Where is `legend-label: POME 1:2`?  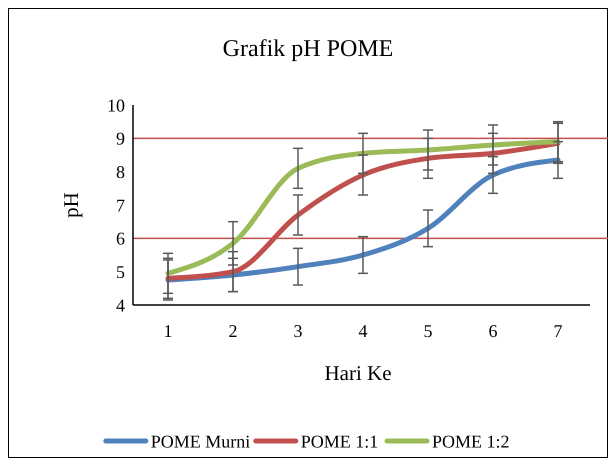 legend-label: POME 1:2 is located at coordinates (471, 441).